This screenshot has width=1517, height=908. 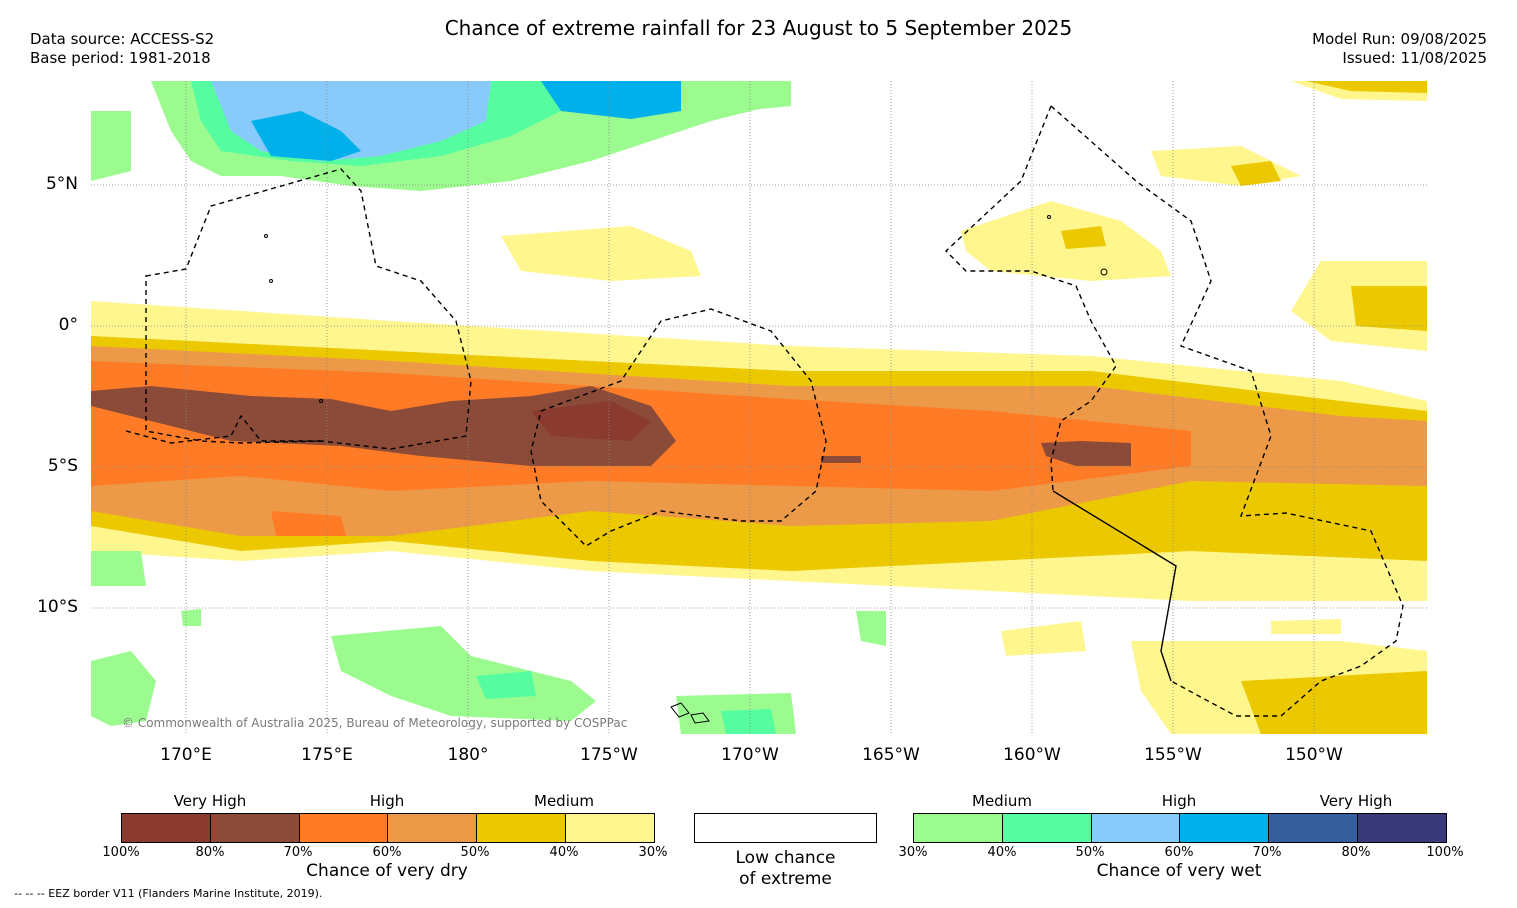 What do you see at coordinates (298, 852) in the screenshot?
I see `dry-tick: 70%` at bounding box center [298, 852].